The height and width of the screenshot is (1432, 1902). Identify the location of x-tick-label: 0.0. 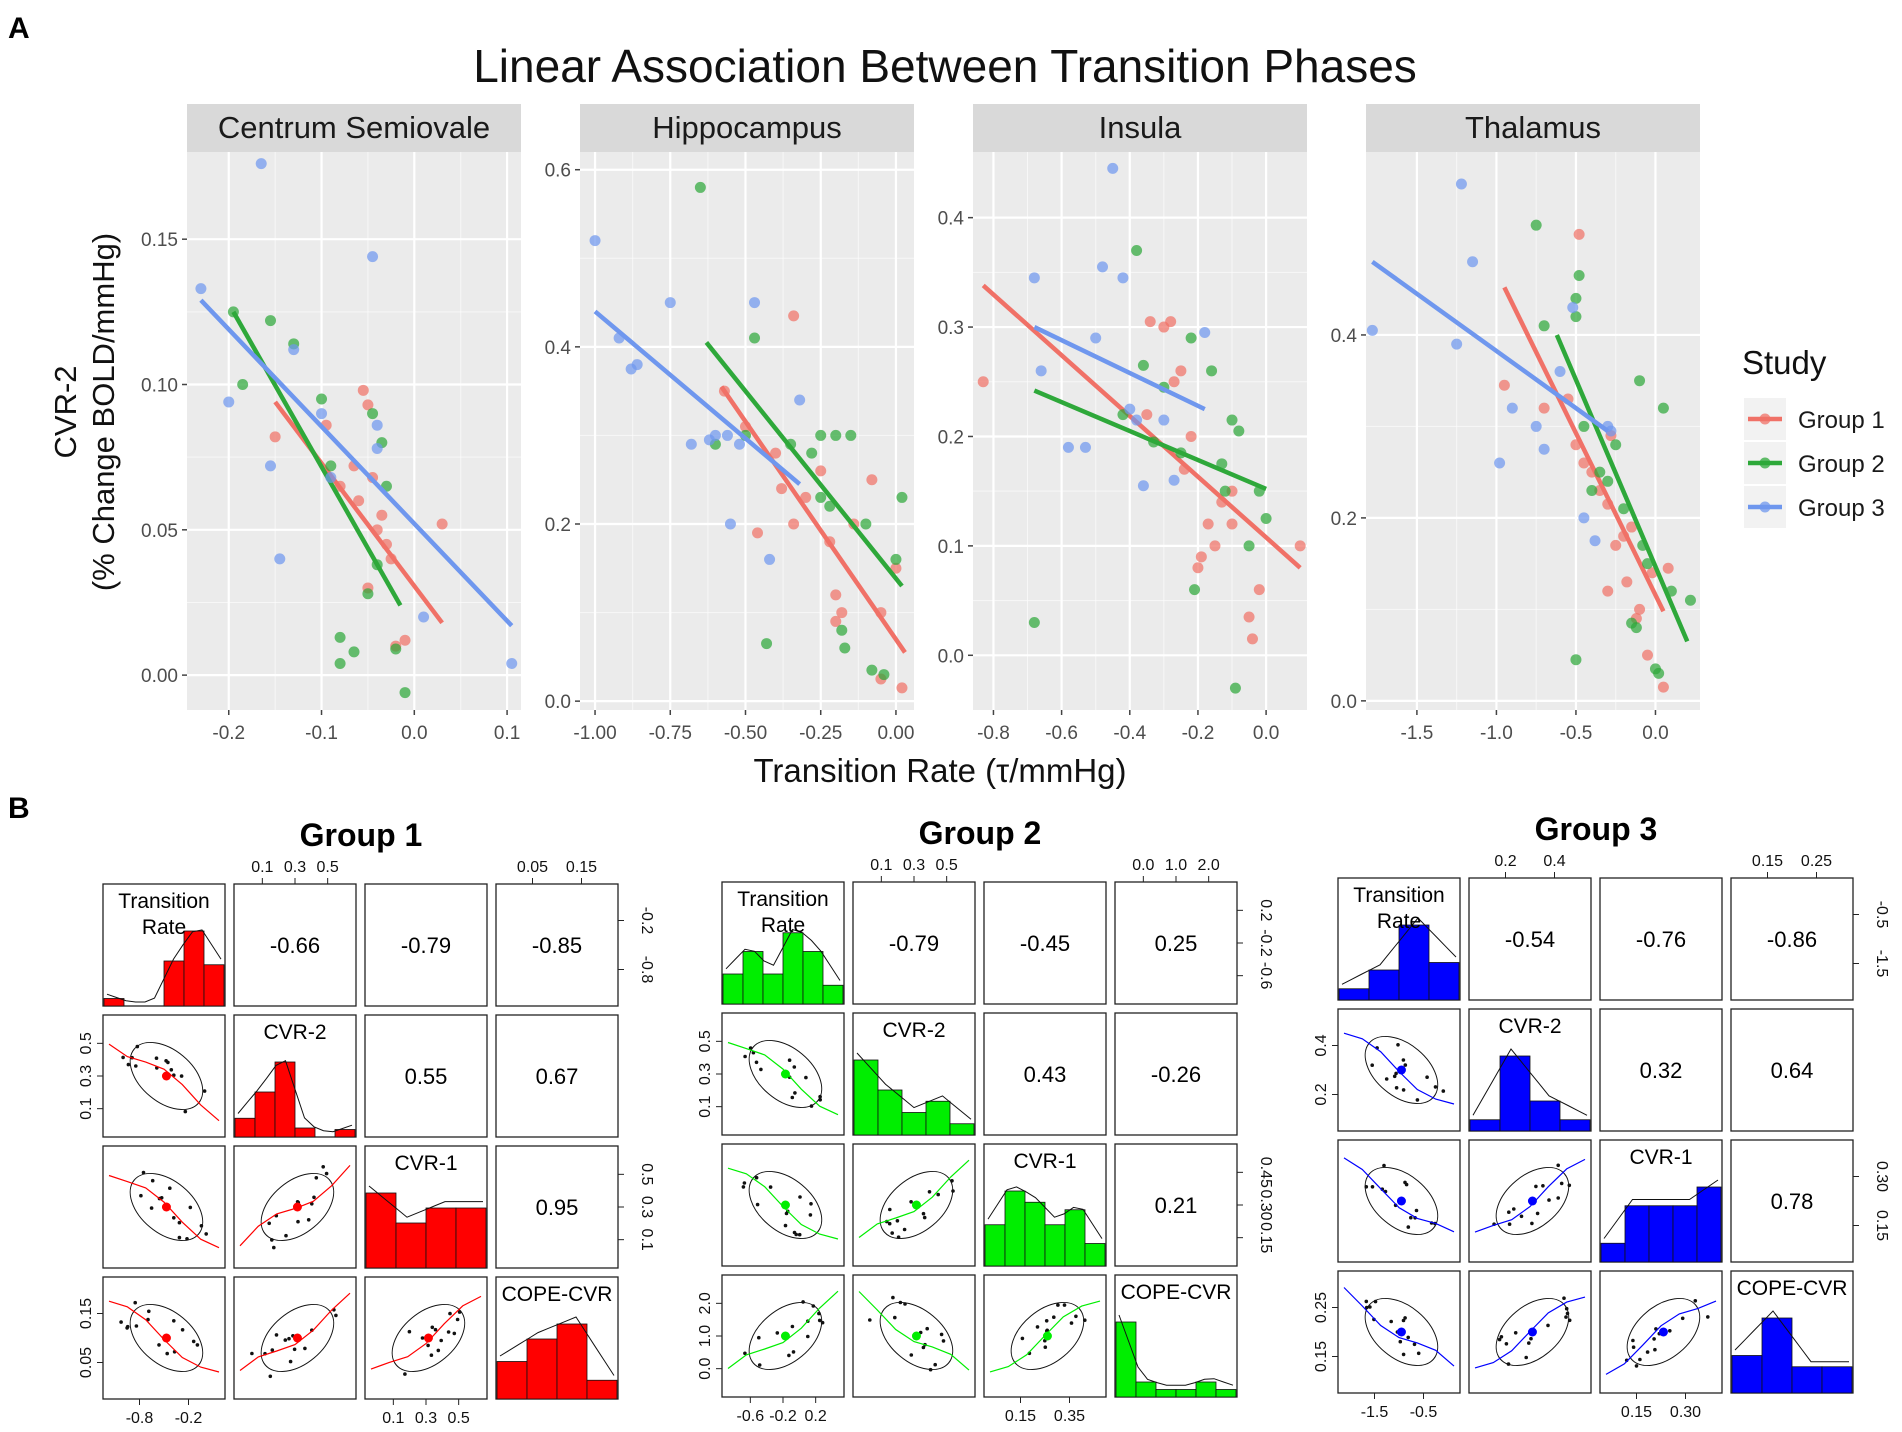
(1266, 733).